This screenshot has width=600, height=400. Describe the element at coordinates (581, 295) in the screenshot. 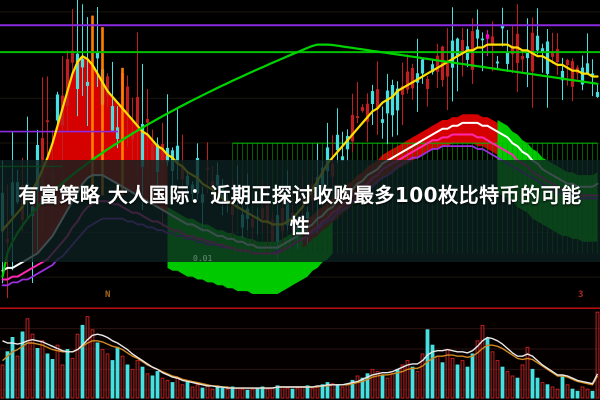

I see `volume-marker-right: 3` at that location.